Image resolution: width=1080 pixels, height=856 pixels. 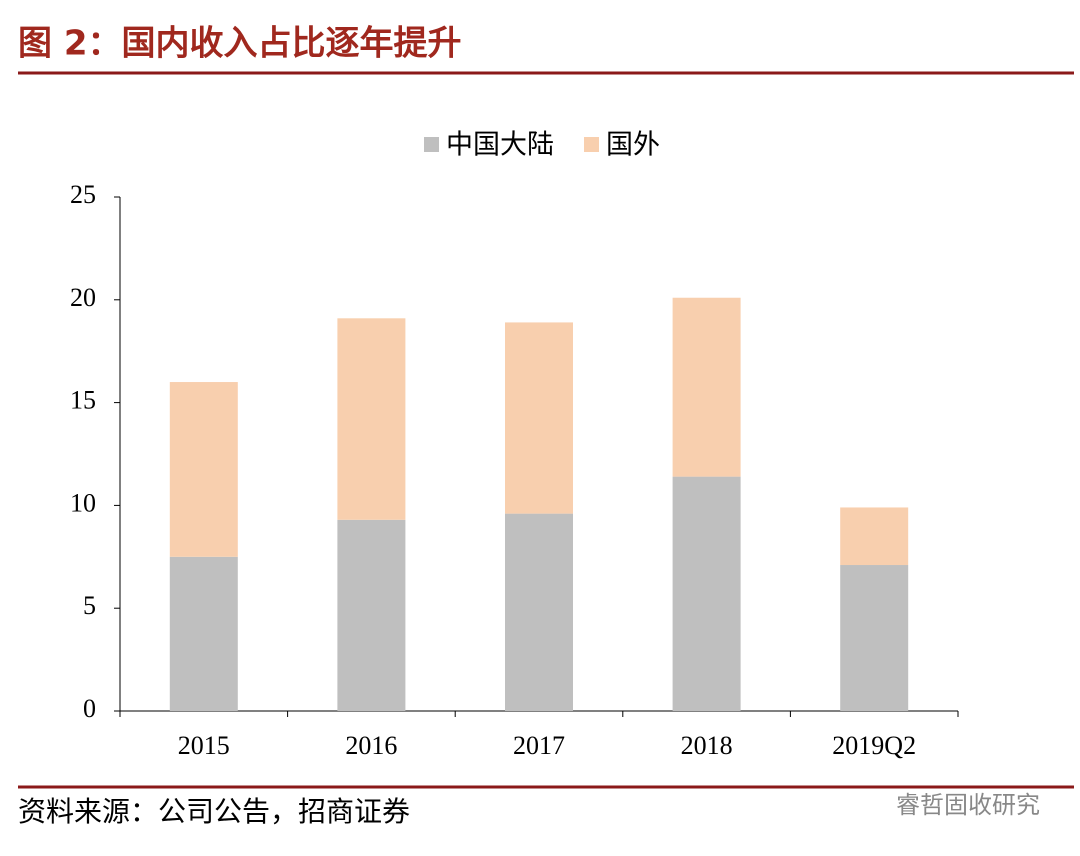 I want to click on x-tick-label: 2019Q2, so click(x=874, y=745).